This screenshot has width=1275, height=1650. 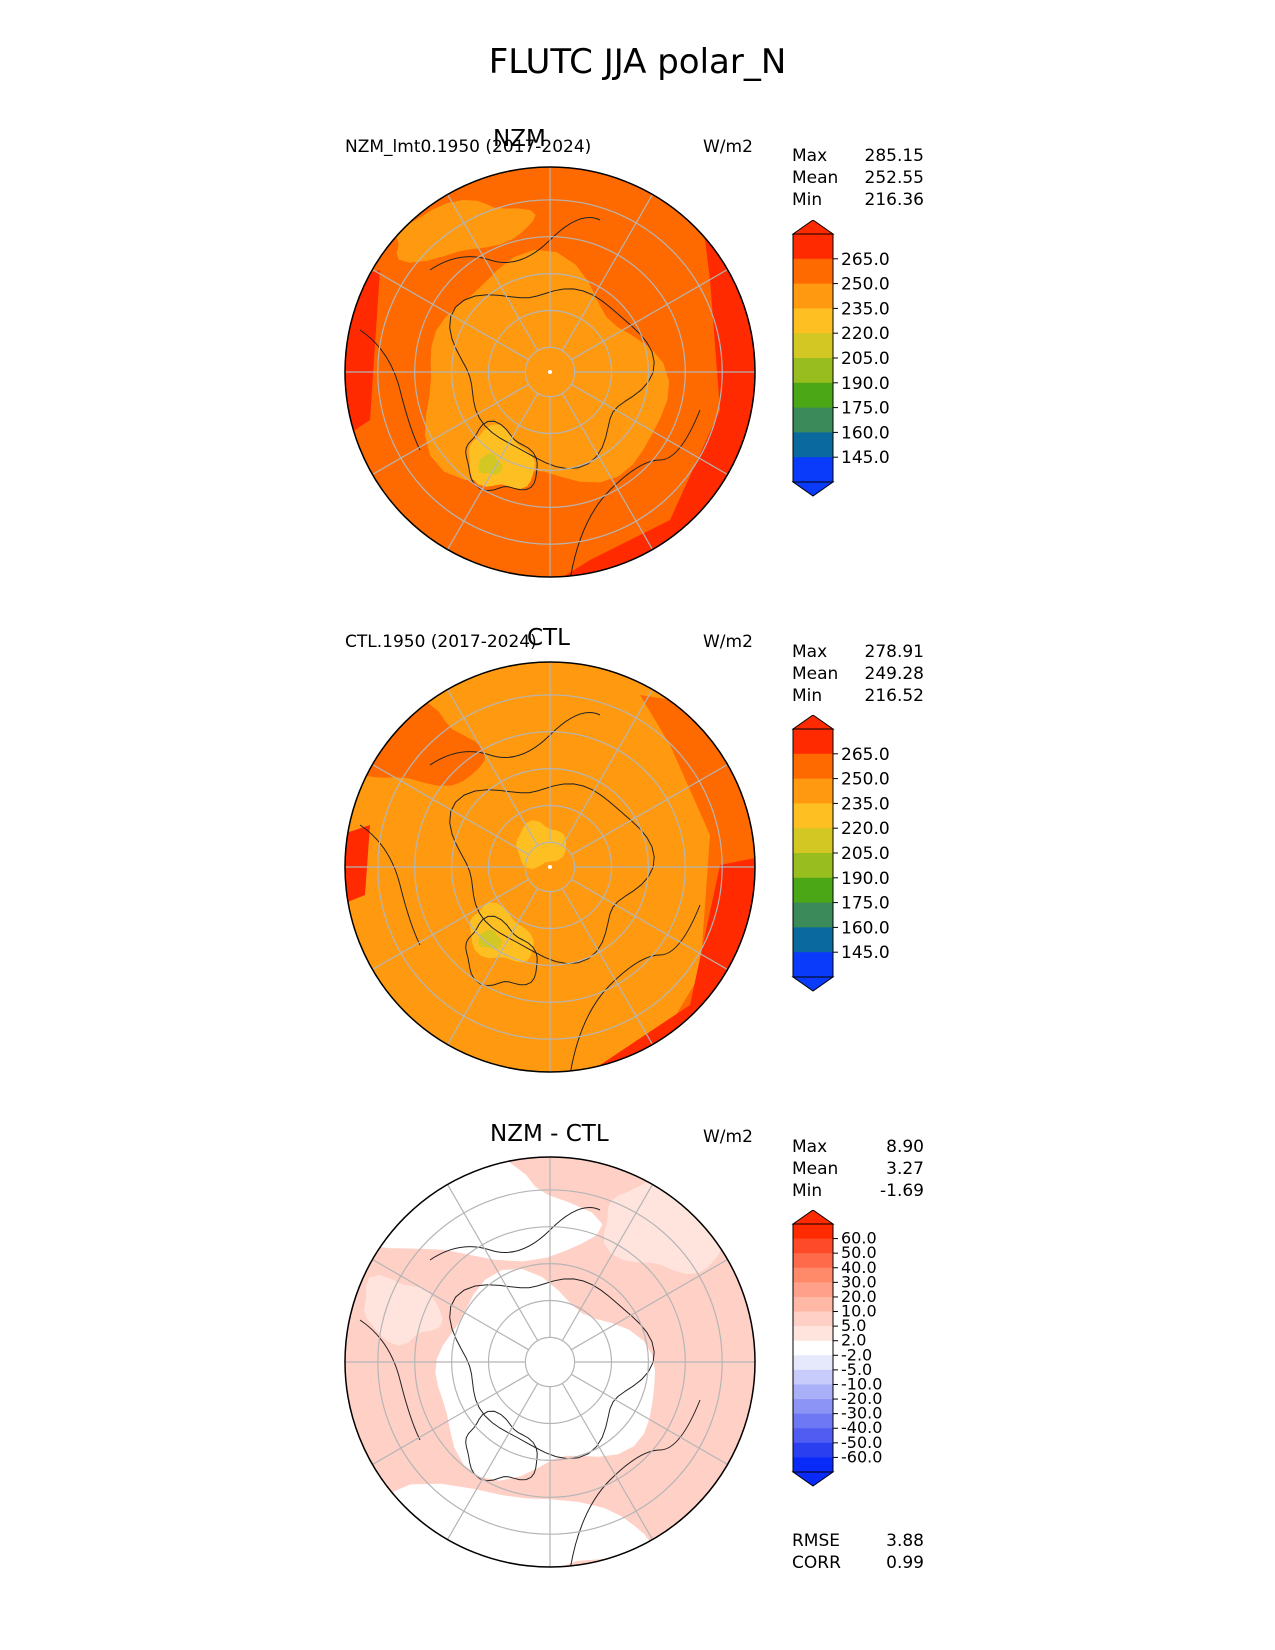 What do you see at coordinates (894, 674) in the screenshot?
I see `stat-value: 249.28` at bounding box center [894, 674].